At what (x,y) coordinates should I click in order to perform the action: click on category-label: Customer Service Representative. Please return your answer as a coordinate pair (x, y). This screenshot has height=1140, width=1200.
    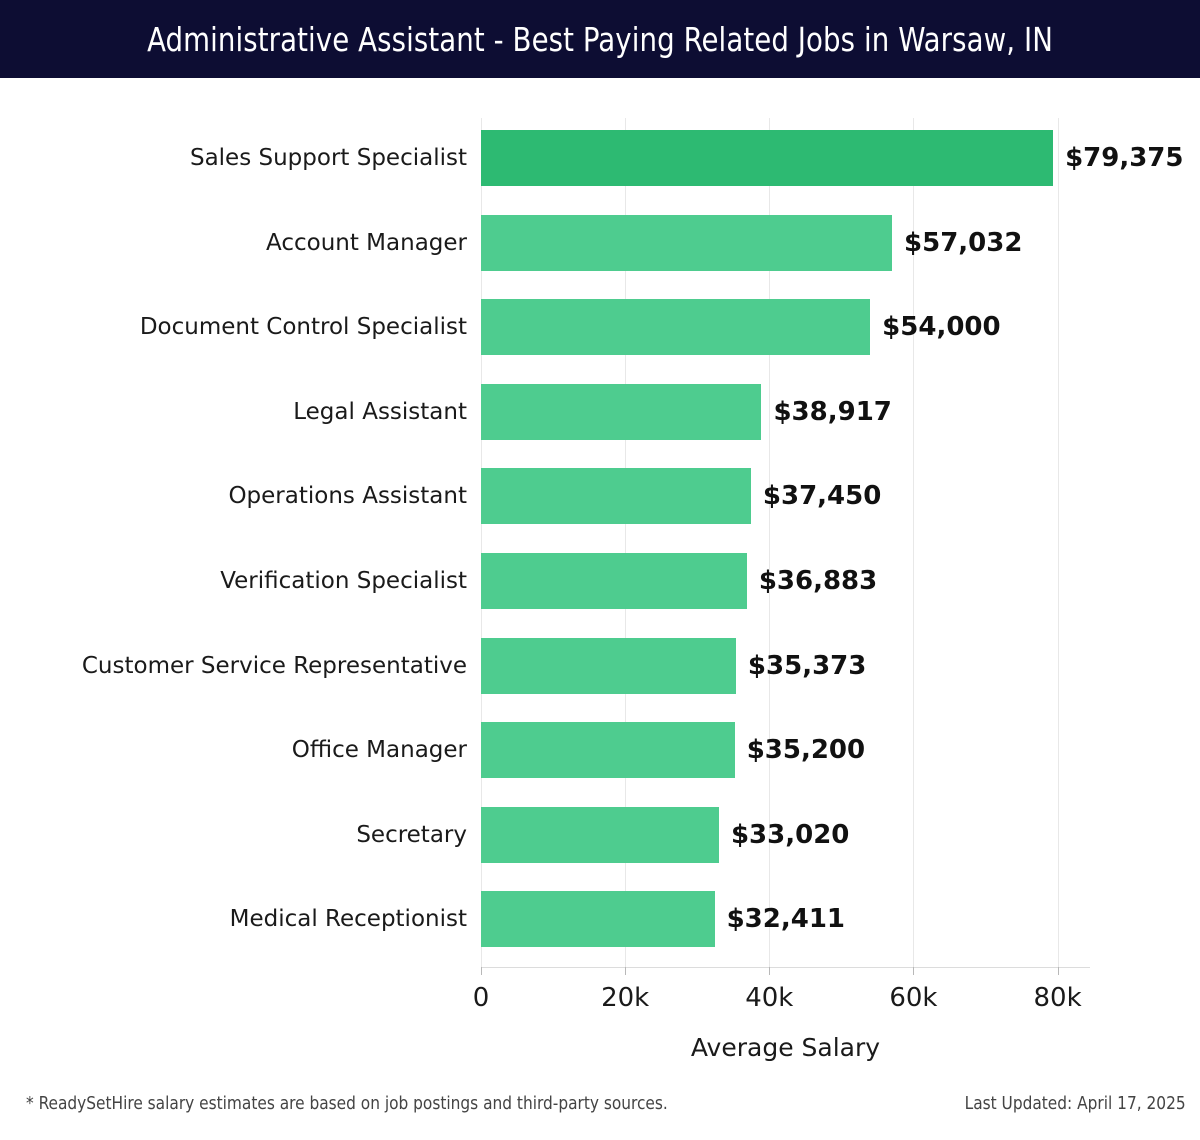
    Looking at the image, I should click on (274, 665).